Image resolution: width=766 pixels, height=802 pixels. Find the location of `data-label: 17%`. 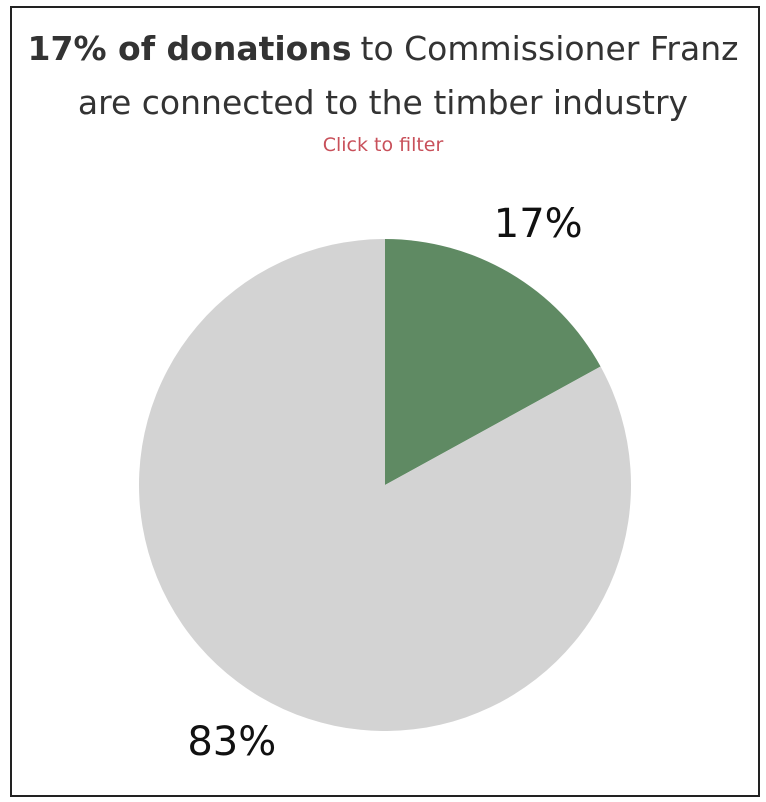

data-label: 17% is located at coordinates (538, 224).